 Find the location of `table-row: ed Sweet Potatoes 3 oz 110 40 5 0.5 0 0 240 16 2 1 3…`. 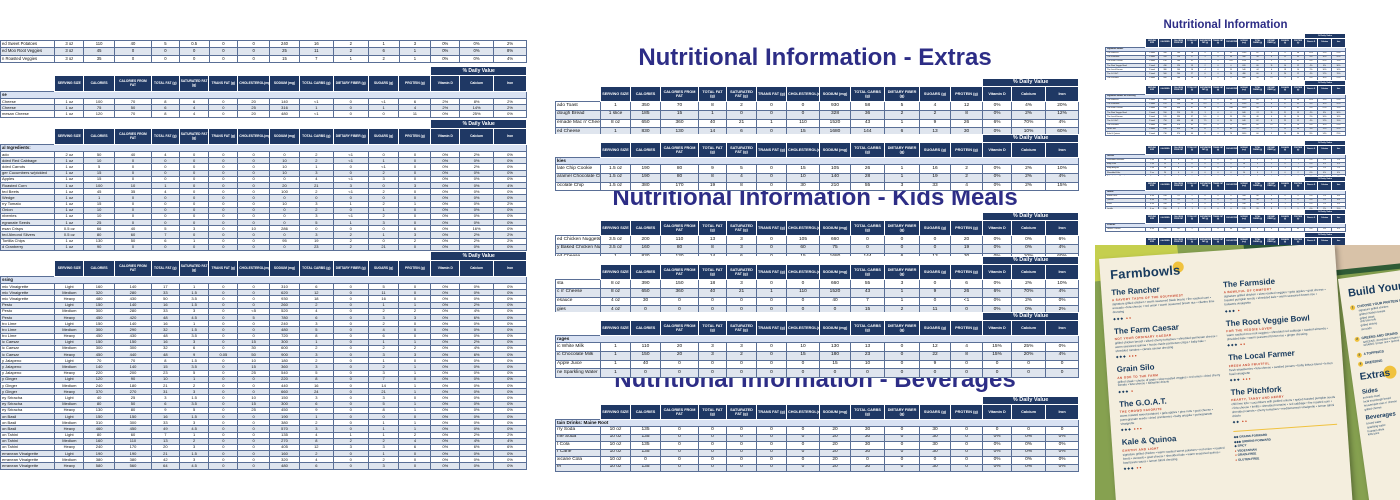

table-row: ed Sweet Potatoes 3 oz 110 40 5 0.5 0 0 240 16 2 1 3… is located at coordinates (263, 44).